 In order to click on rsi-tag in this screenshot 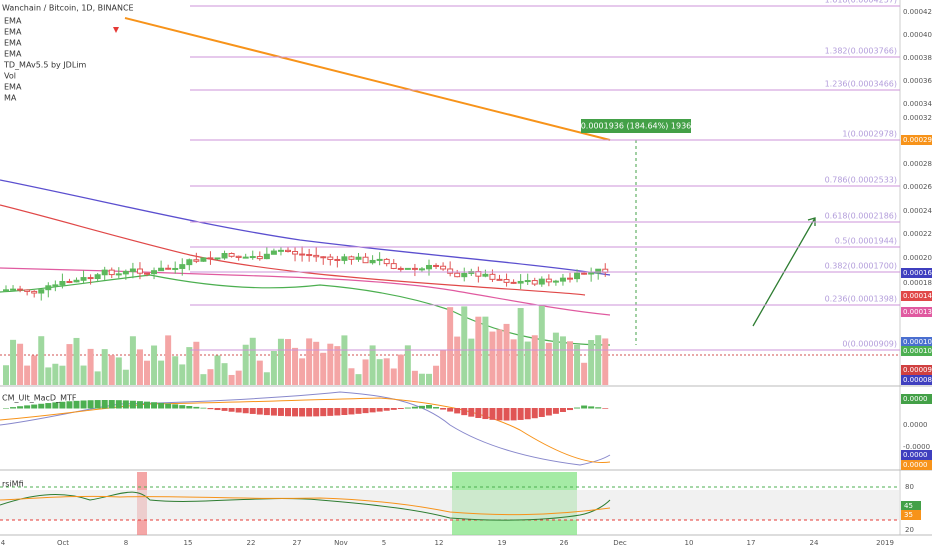, I will do `click(911, 506)`.